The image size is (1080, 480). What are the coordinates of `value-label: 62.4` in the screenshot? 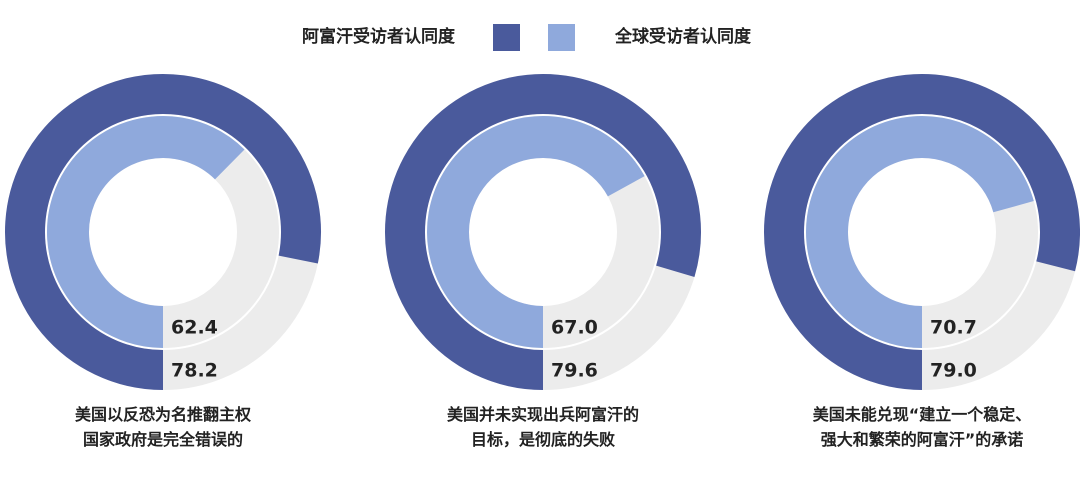 It's located at (194, 328).